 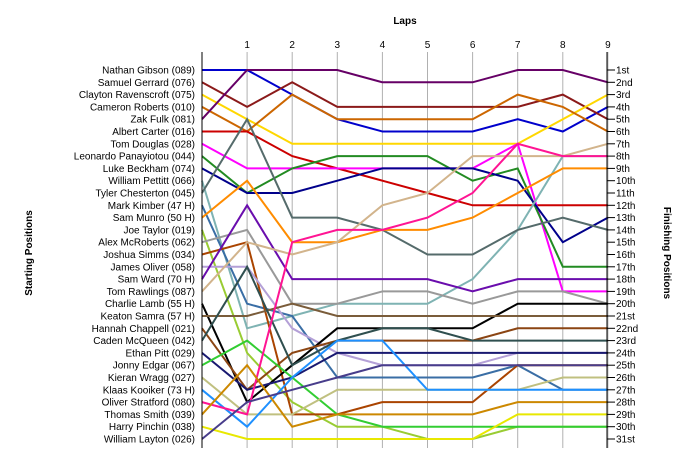 I want to click on starting-position-label: Samuel Gerrard (076), so click(x=146, y=83).